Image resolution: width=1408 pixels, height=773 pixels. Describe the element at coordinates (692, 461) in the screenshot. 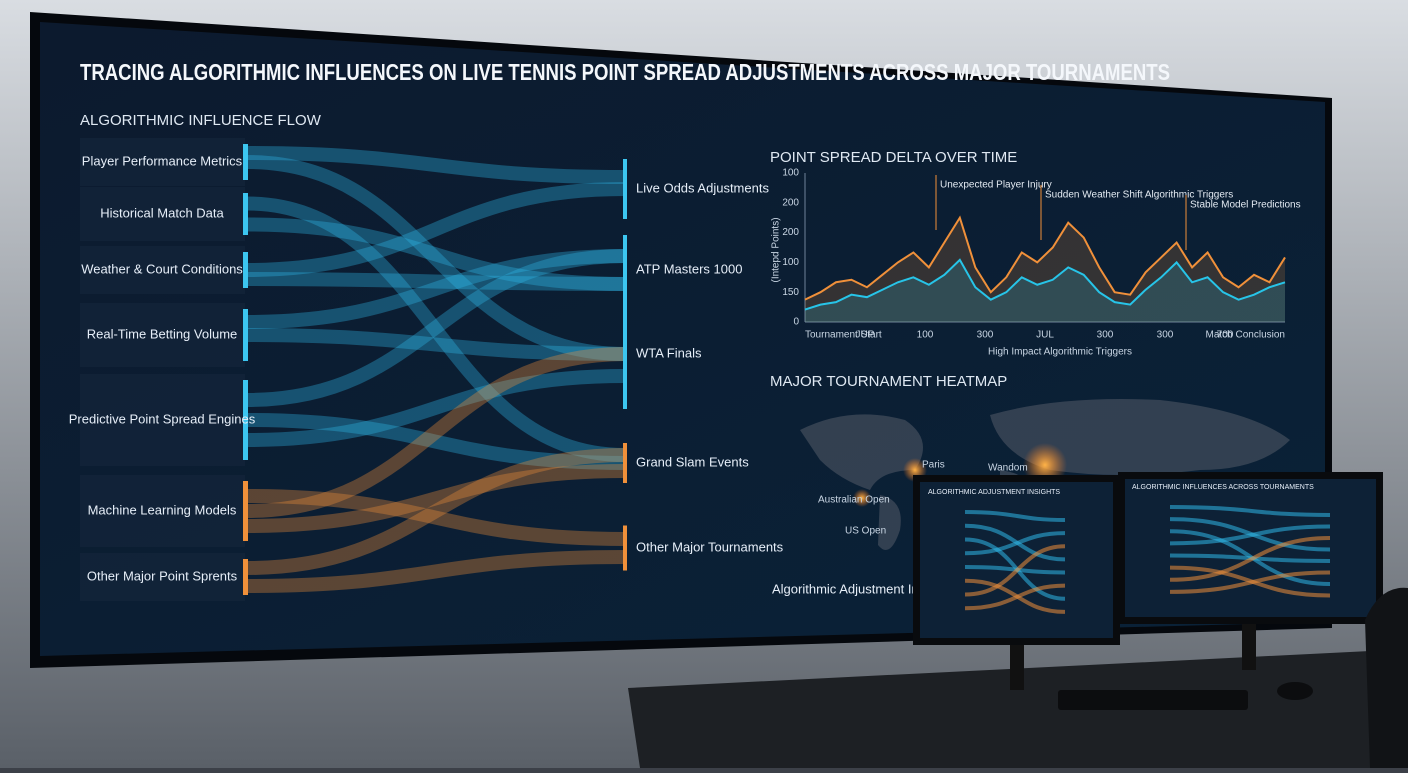

I see `target-label: Grand Slam Events` at that location.